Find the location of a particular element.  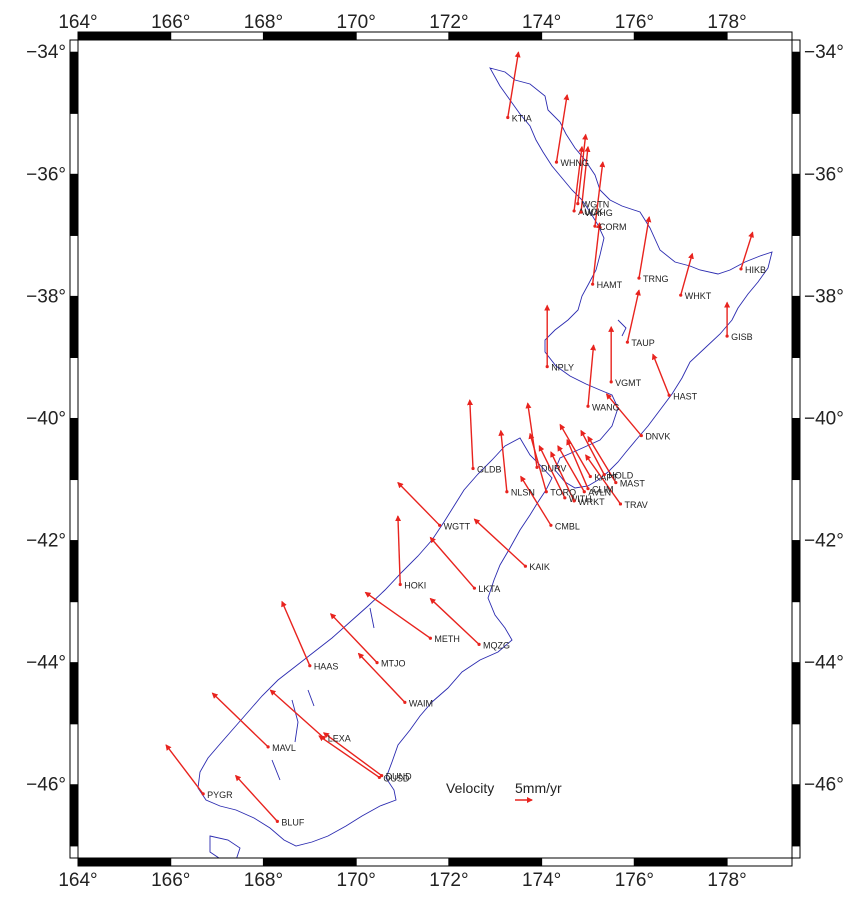

station-label-mast: MAST is located at coordinates (633, 484).